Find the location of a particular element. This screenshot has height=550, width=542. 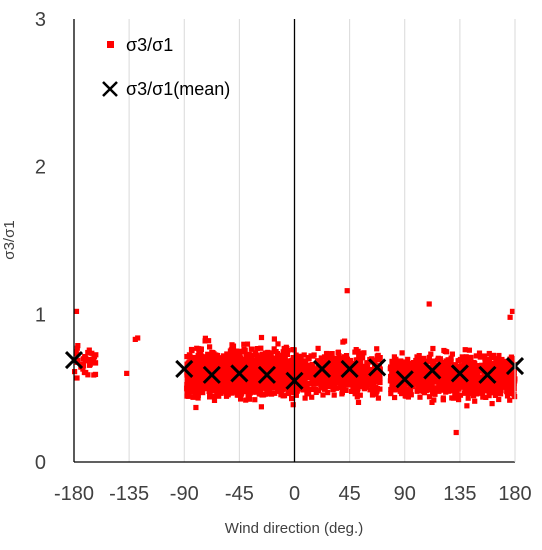

x-tick-label: 135 is located at coordinates (459, 494).